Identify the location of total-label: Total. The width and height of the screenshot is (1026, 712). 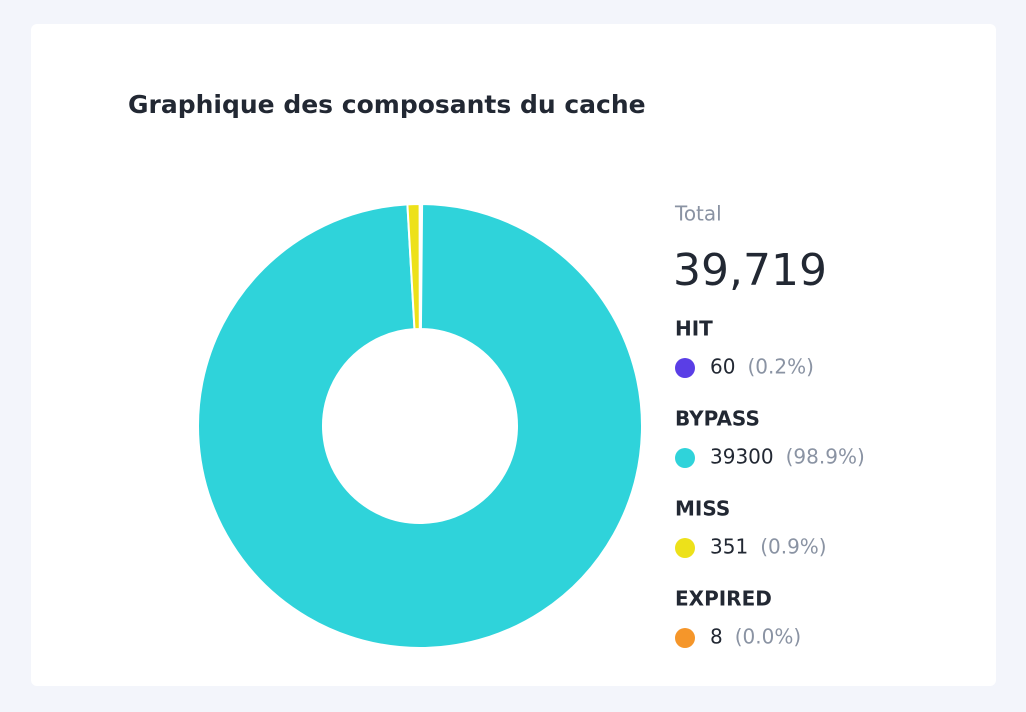
(698, 214).